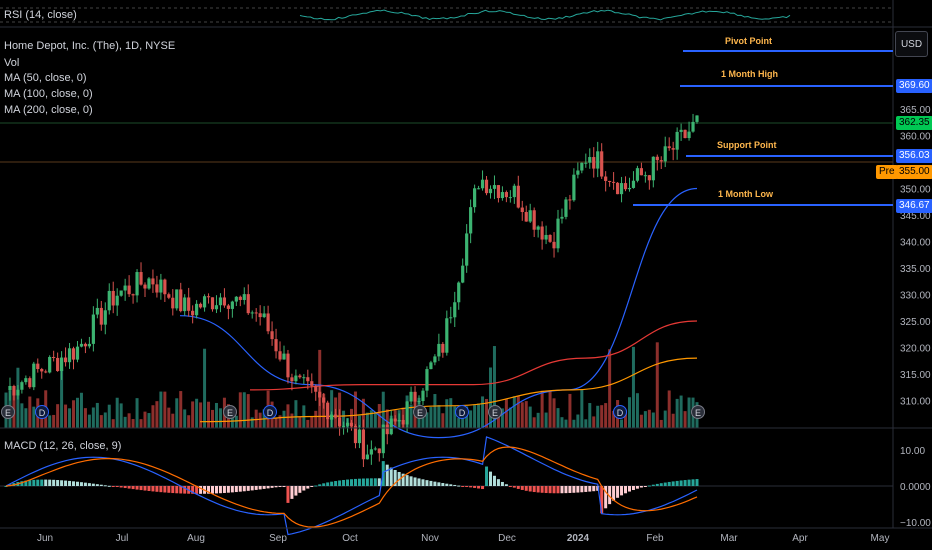  I want to click on symbol-title: Home Depot, Inc. (The), 1D, NYSE, so click(90, 46).